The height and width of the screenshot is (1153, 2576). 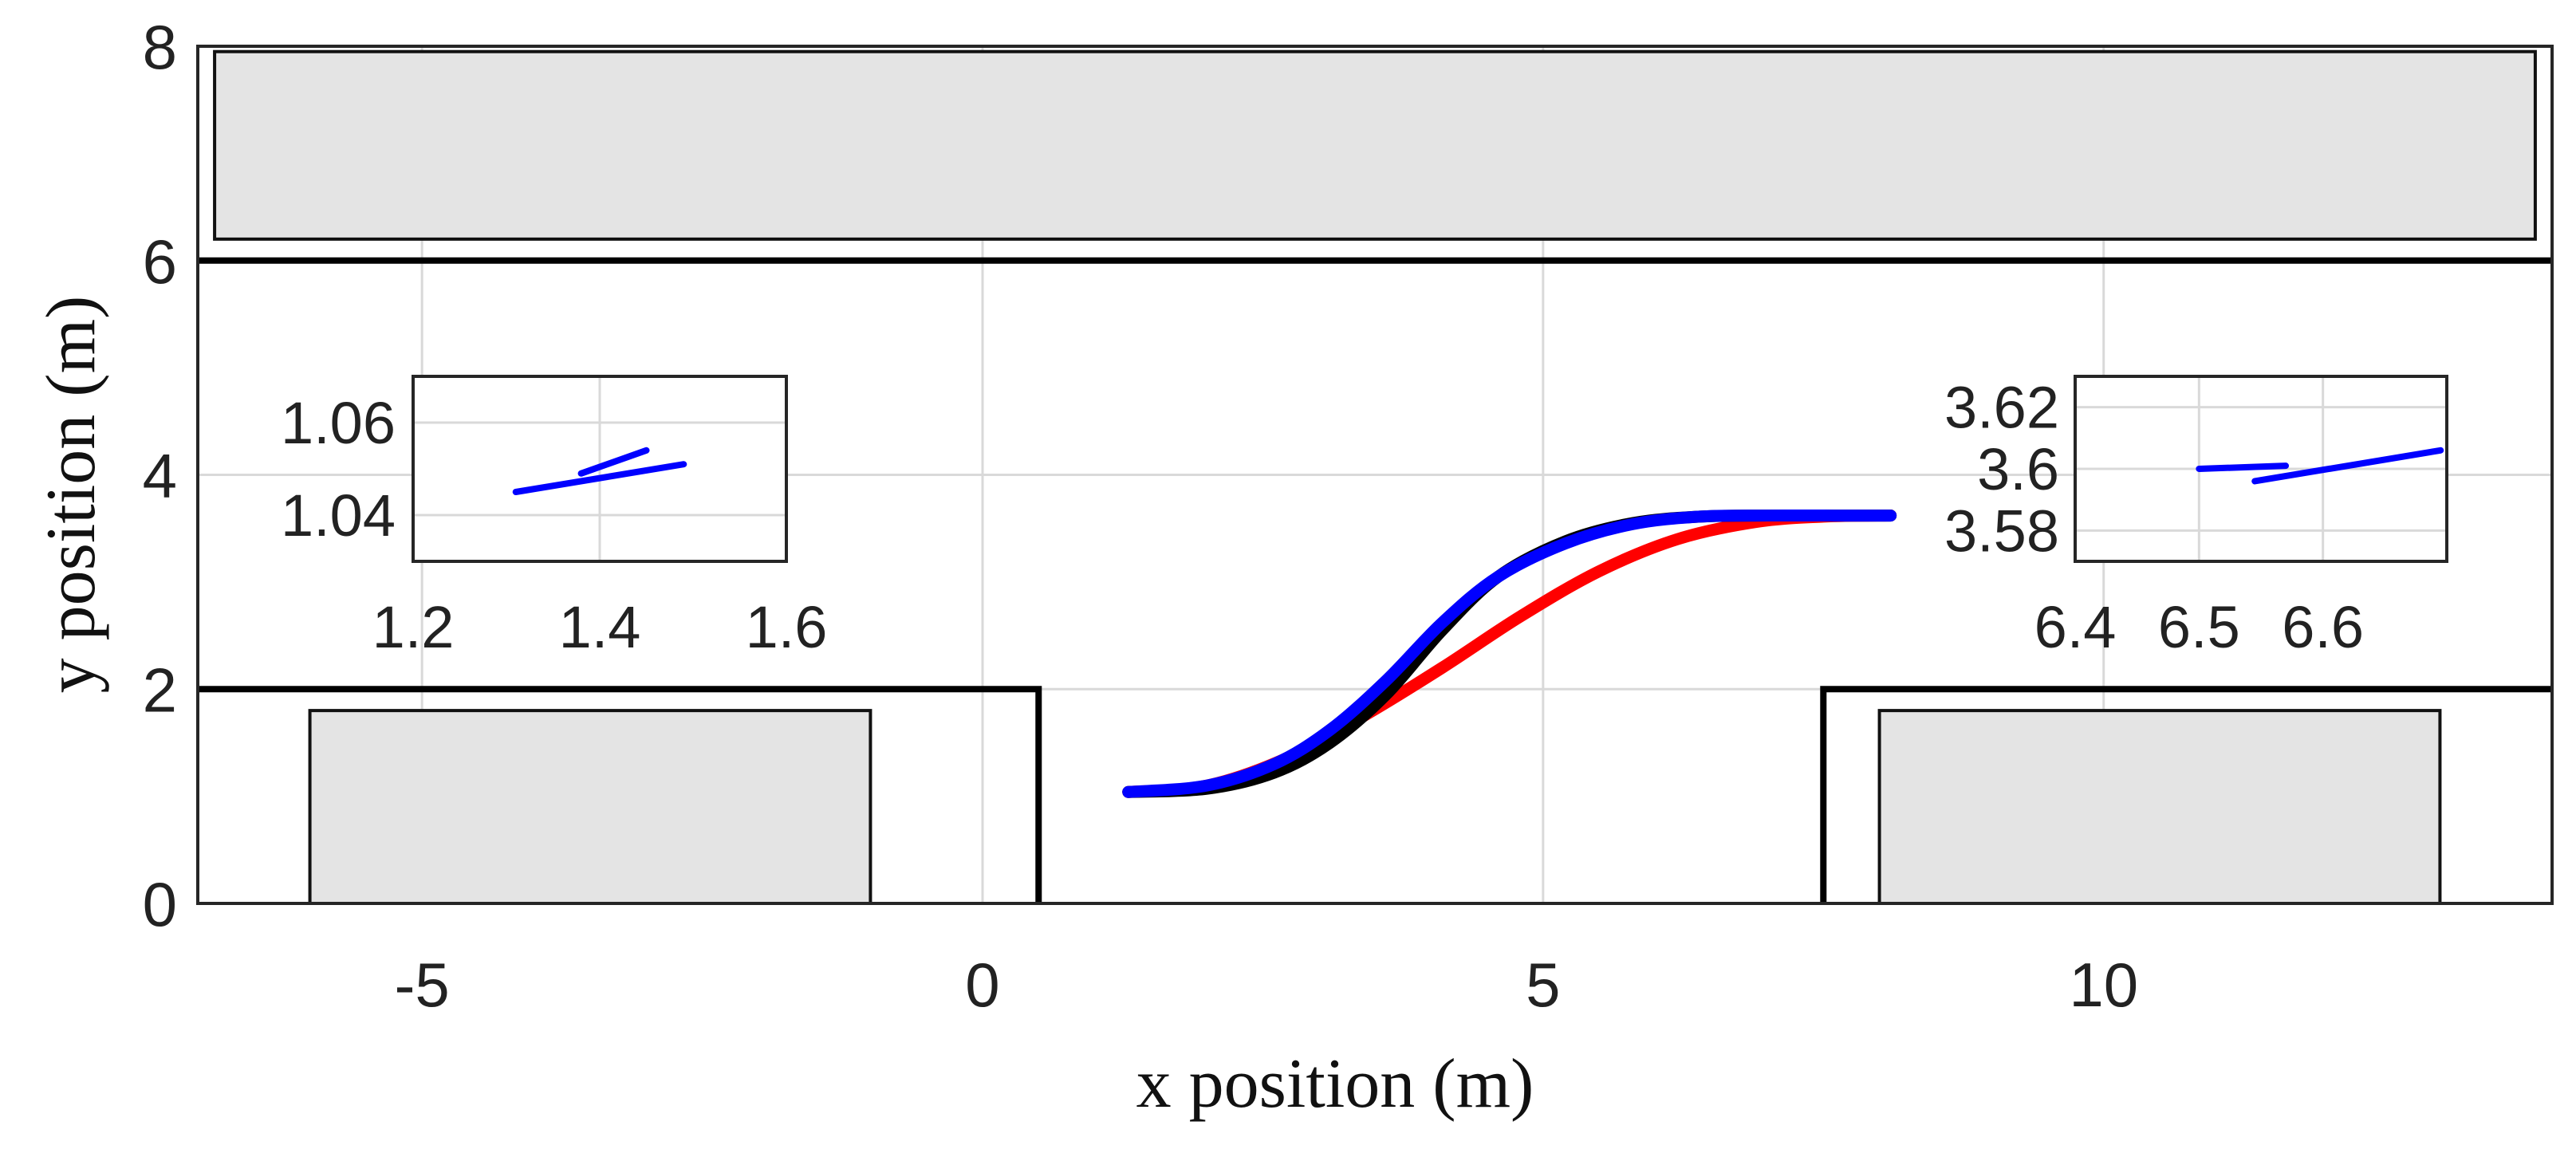 What do you see at coordinates (413, 627) in the screenshot?
I see `inset-x-tick-label: 1.2` at bounding box center [413, 627].